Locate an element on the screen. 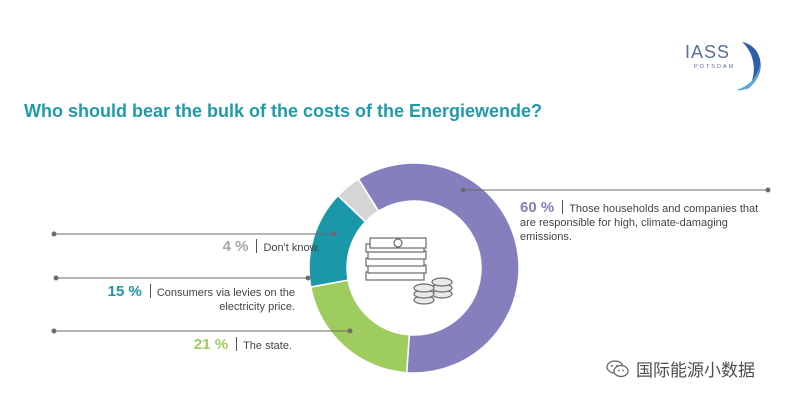 The height and width of the screenshot is (402, 800). wechat-icon is located at coordinates (617, 368).